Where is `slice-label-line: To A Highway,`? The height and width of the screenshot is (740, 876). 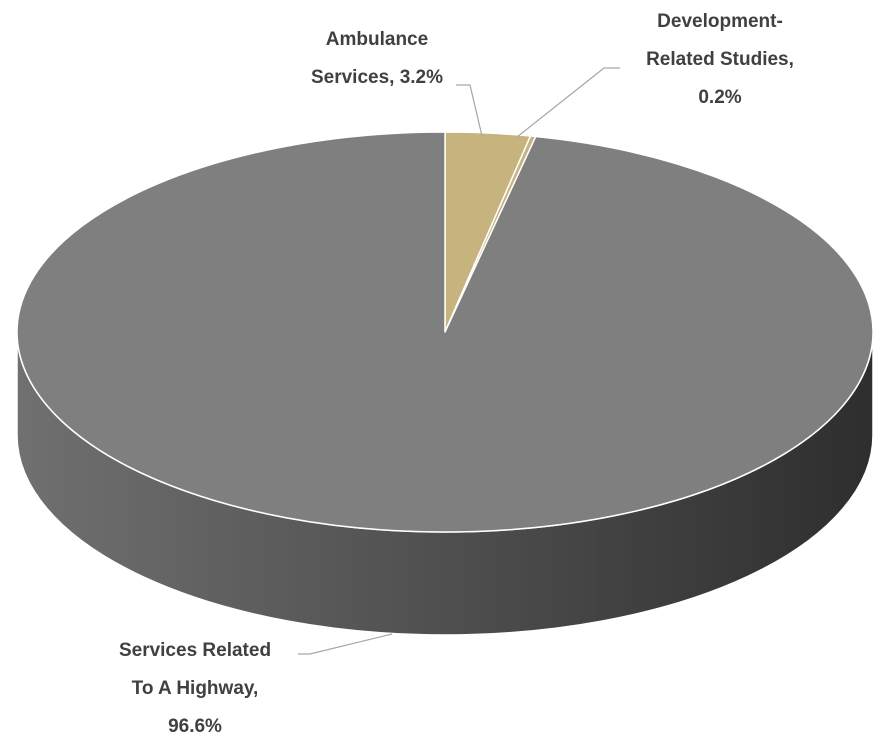
slice-label-line: To A Highway, is located at coordinates (195, 688).